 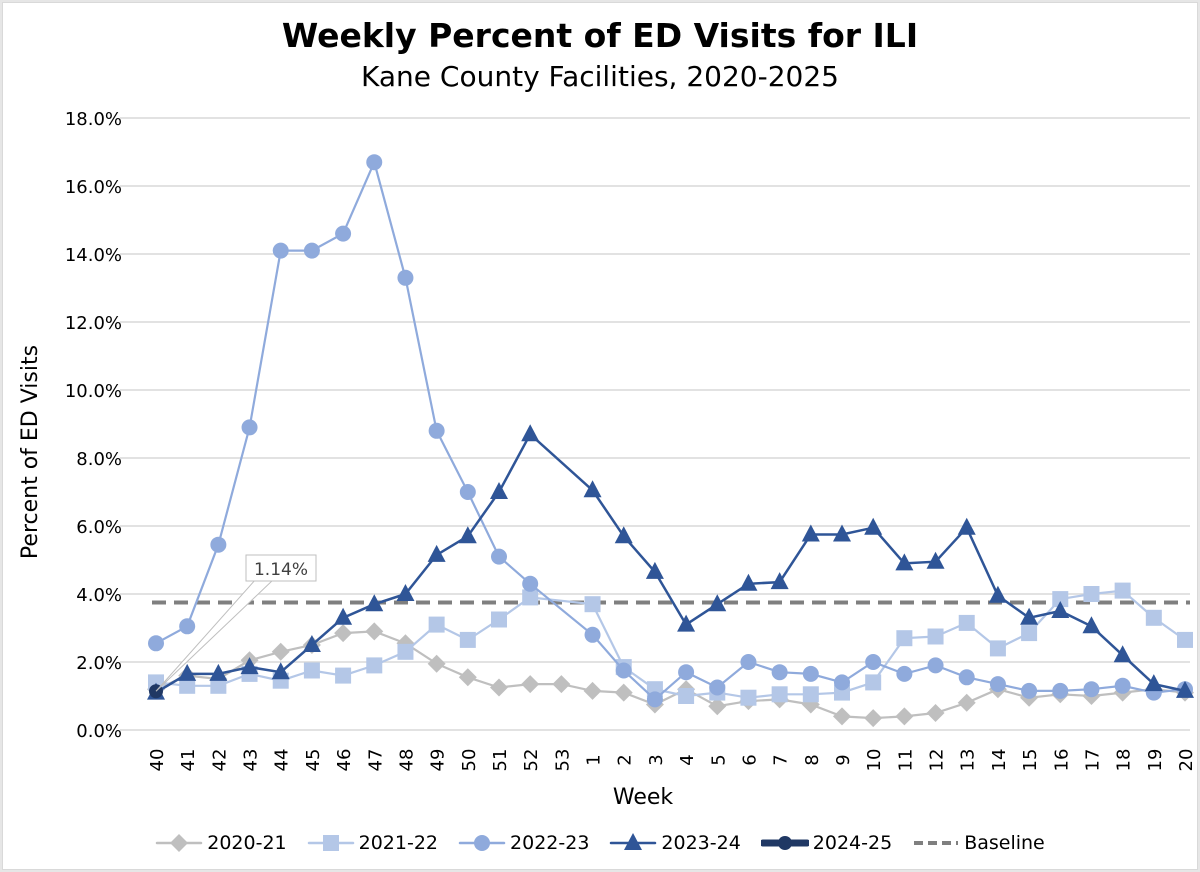 I want to click on x-tick-label: 53, so click(x=562, y=760).